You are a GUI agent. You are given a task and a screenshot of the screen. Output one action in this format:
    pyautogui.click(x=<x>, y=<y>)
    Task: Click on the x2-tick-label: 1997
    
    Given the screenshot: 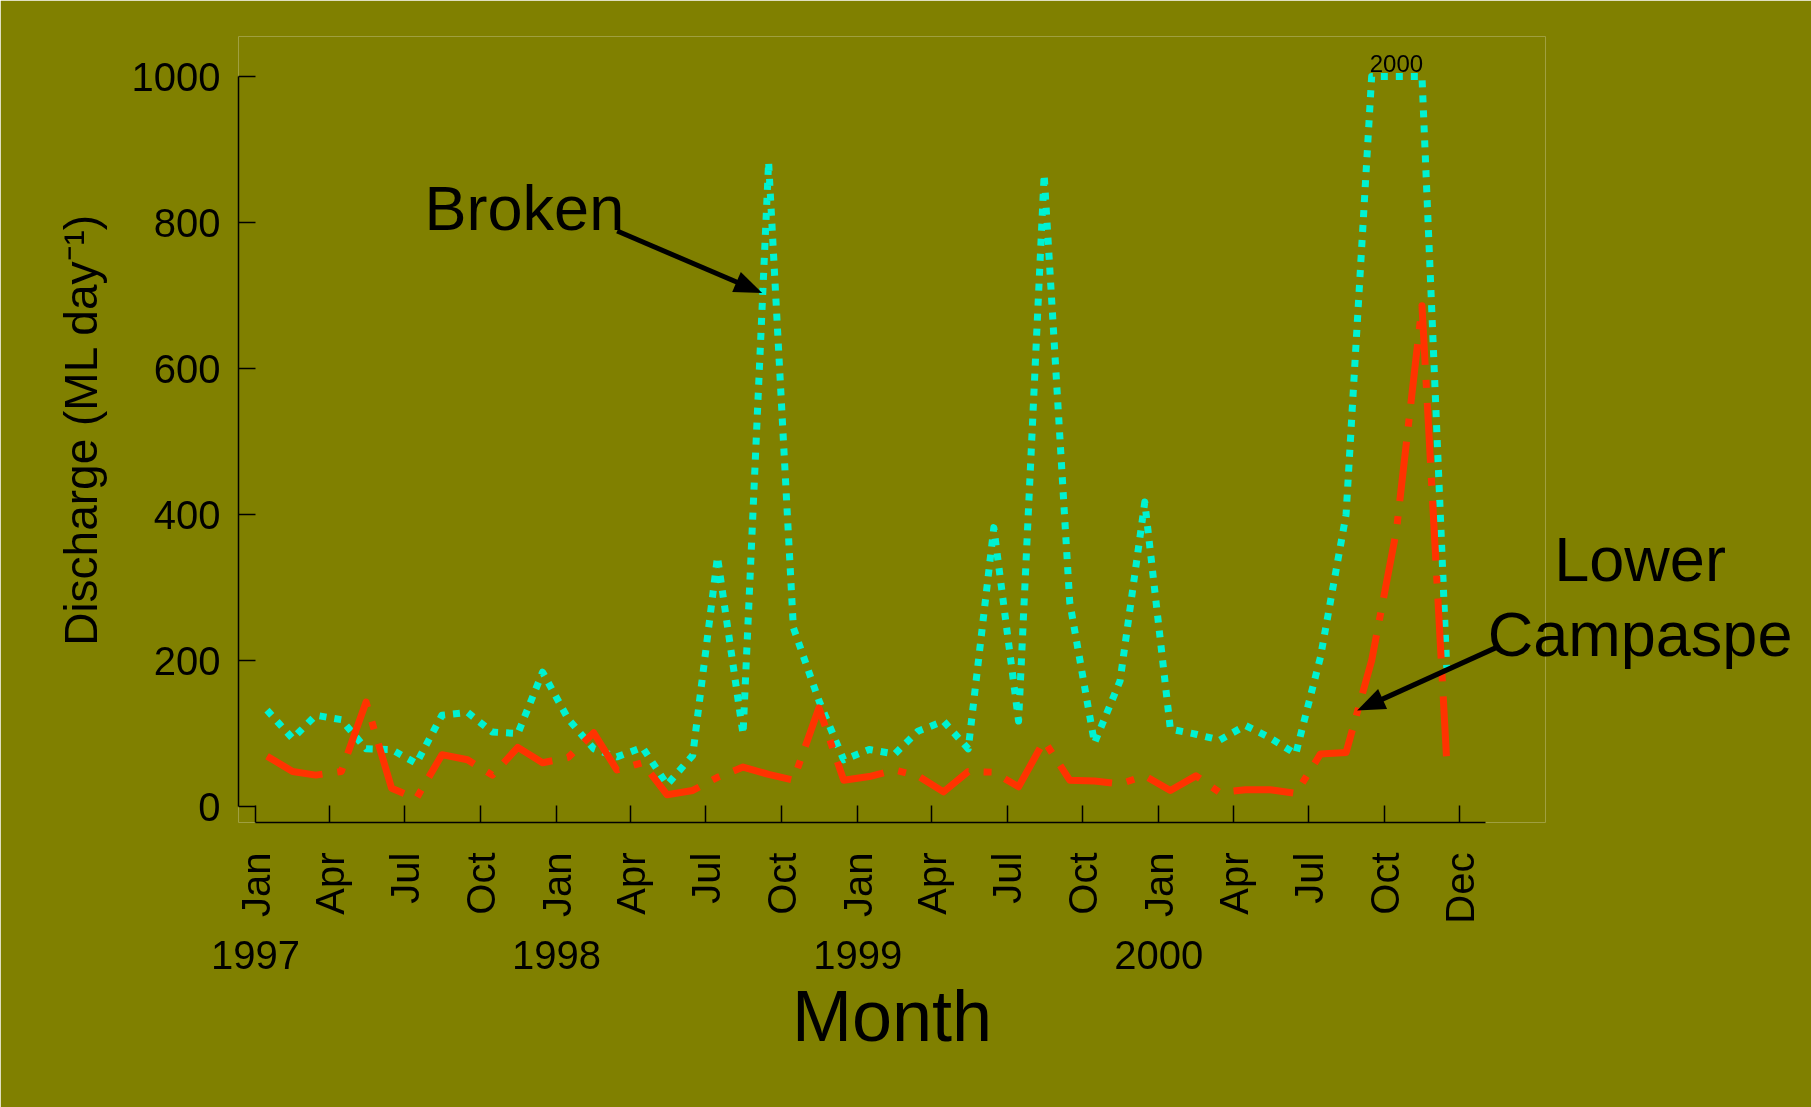 What is the action you would take?
    pyautogui.click(x=255, y=954)
    